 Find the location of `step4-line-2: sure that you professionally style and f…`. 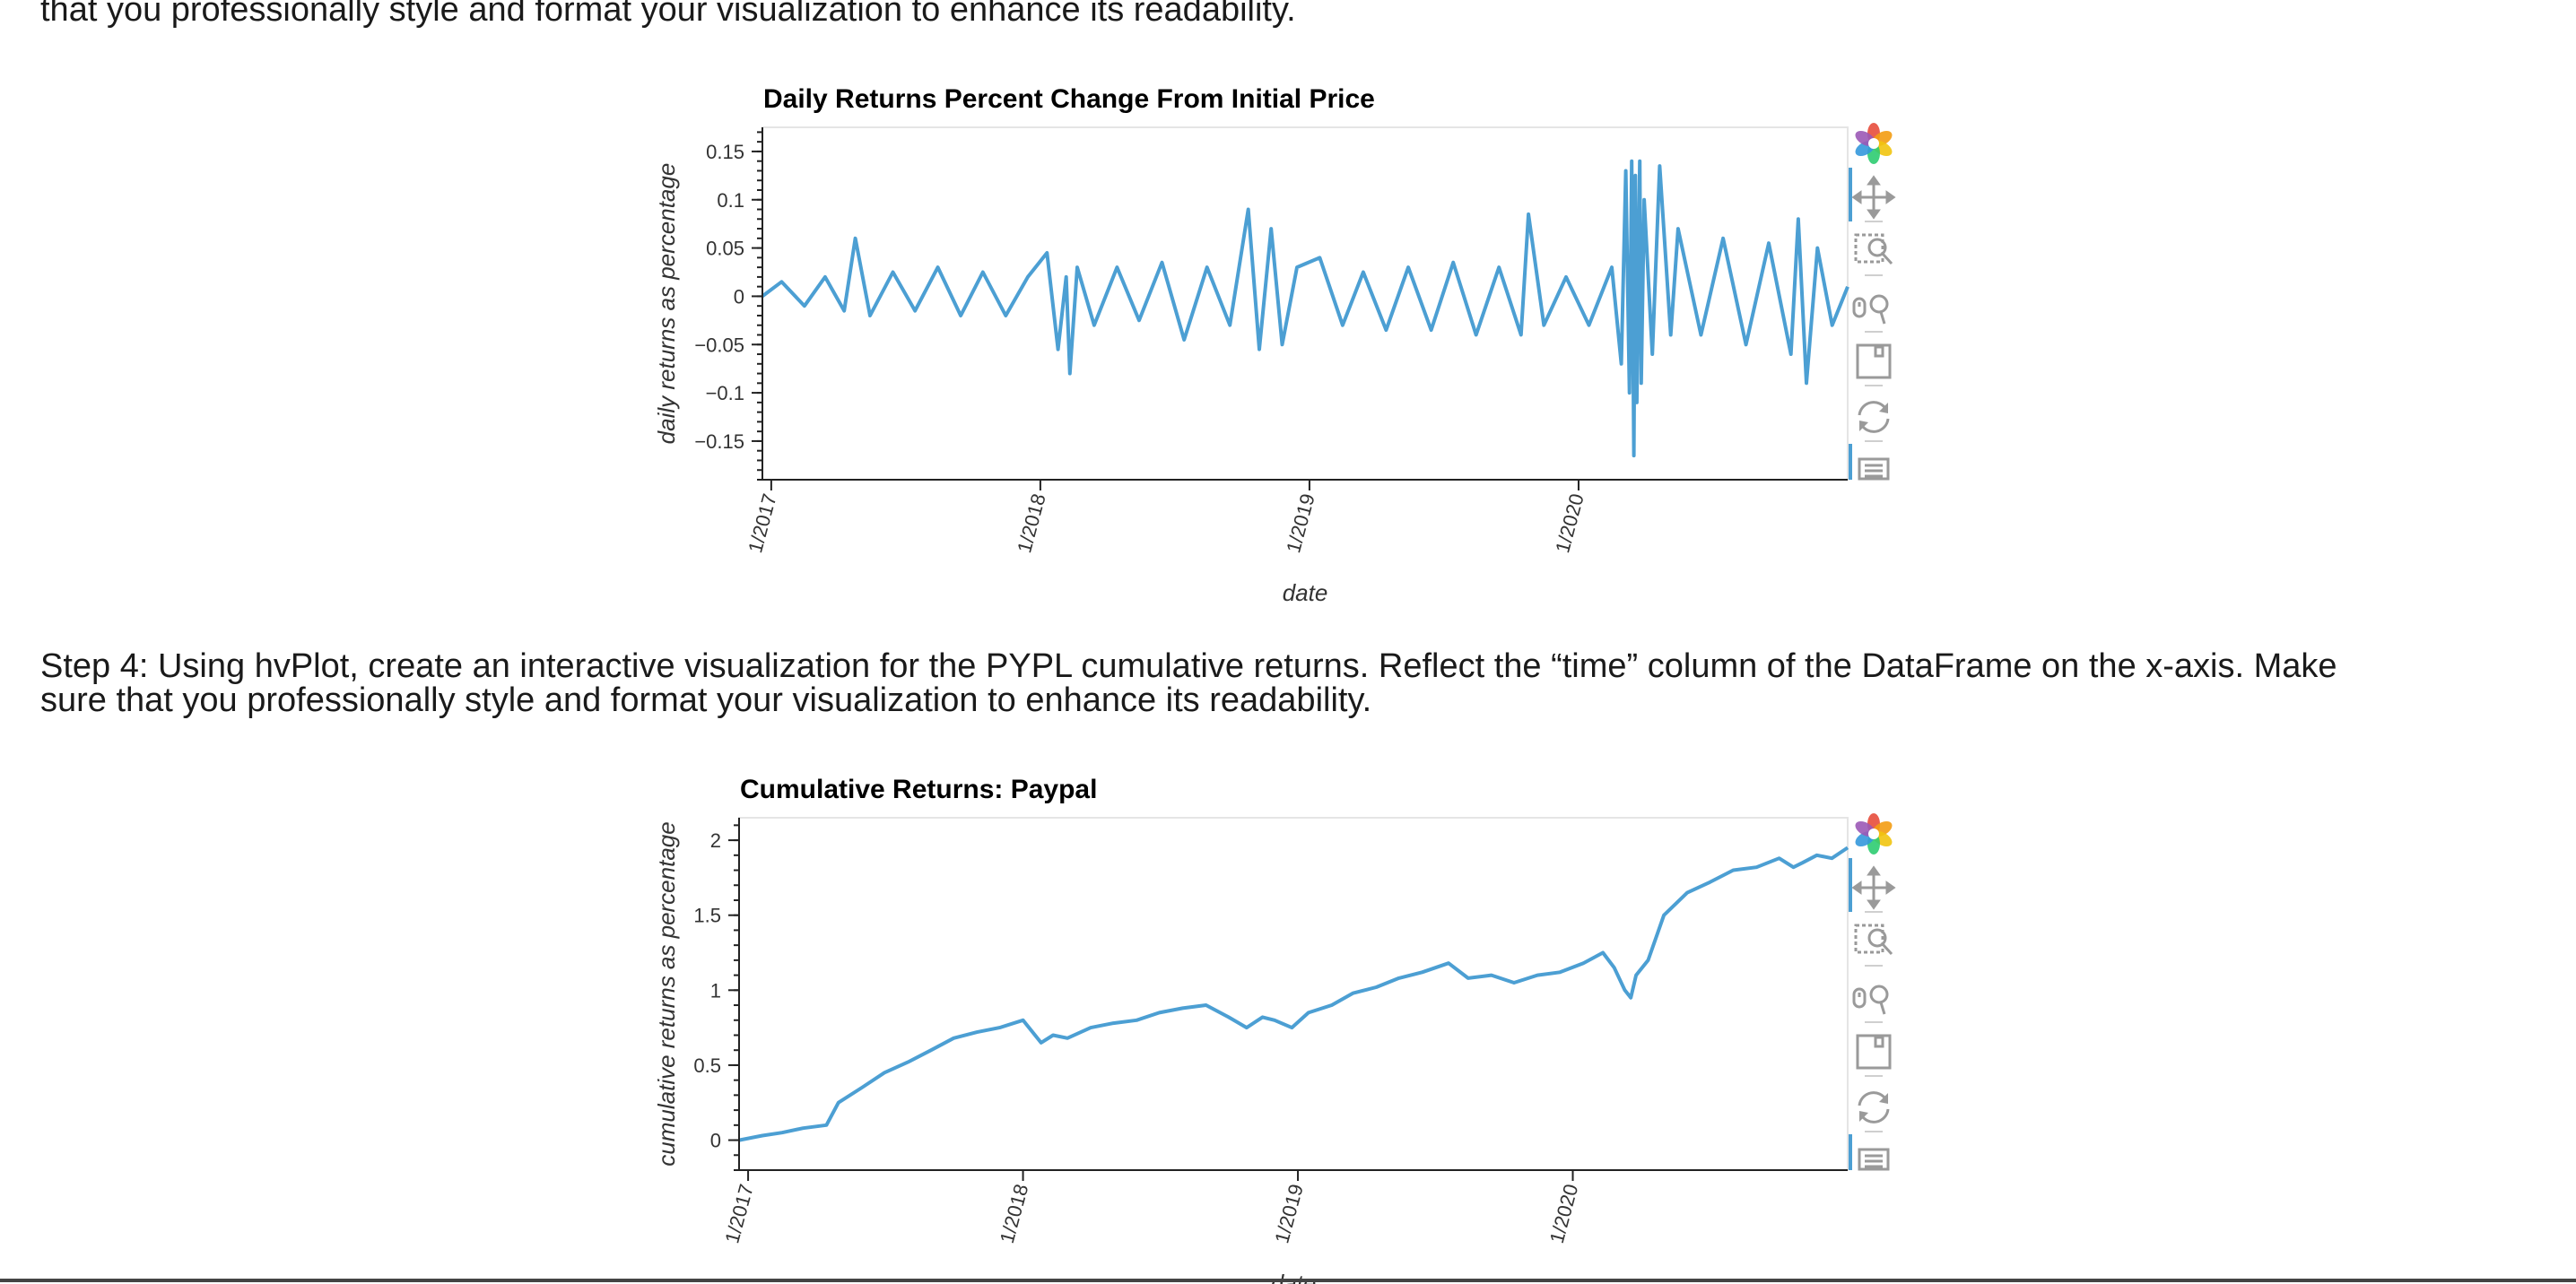

step4-line-2: sure that you professionally style and f… is located at coordinates (706, 700).